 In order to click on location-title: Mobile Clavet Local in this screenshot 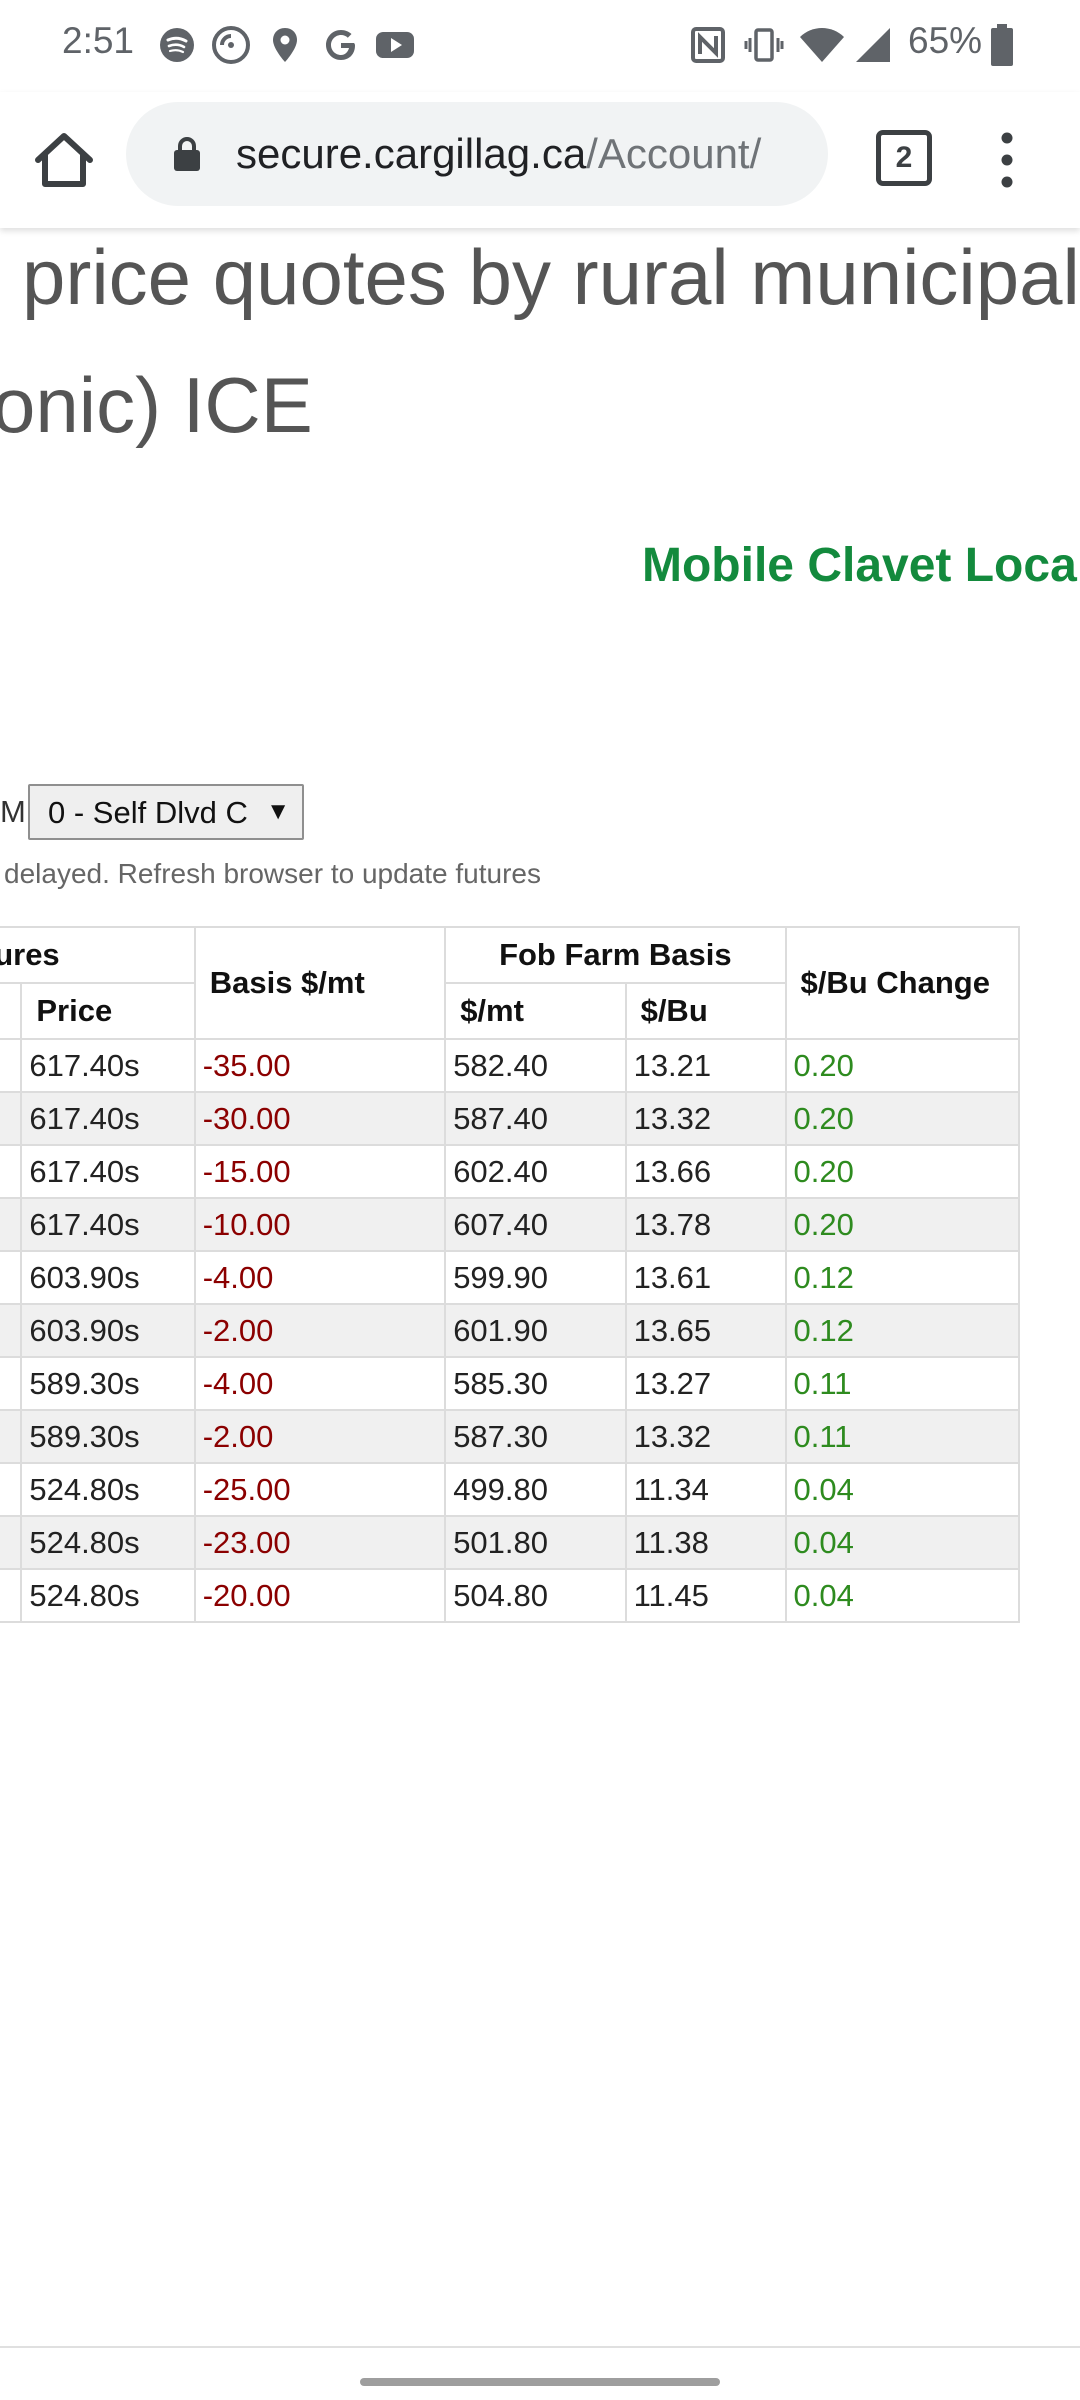, I will do `click(861, 565)`.